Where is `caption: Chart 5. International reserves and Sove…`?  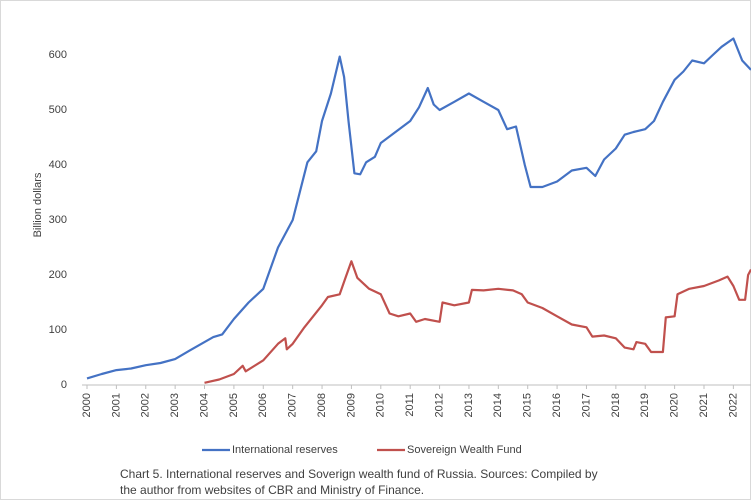
caption: Chart 5. International reserves and Sove… is located at coordinates (359, 474).